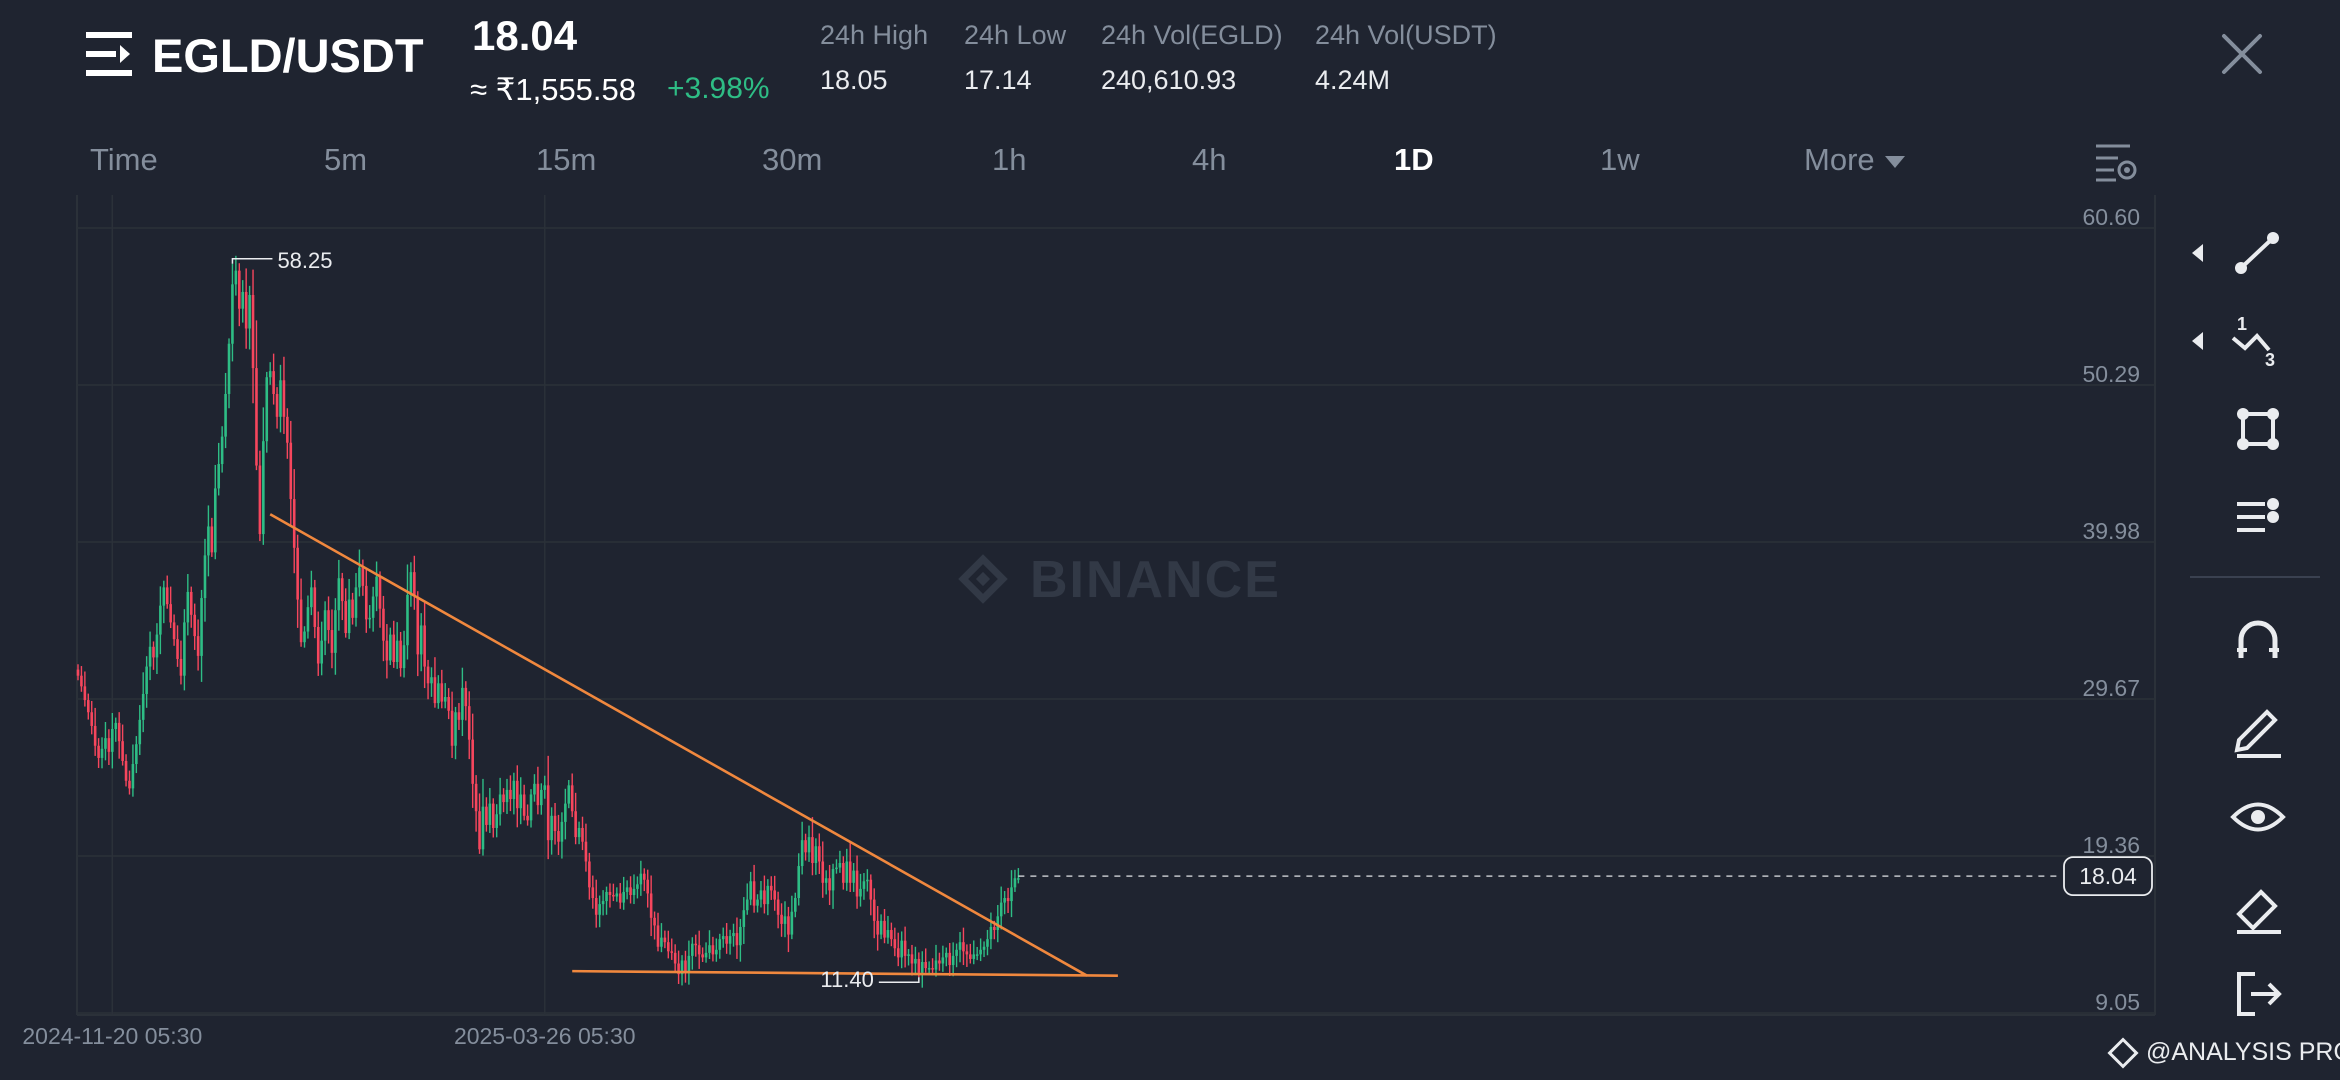 The image size is (2340, 1080). I want to click on brush-icon, so click(2258, 729).